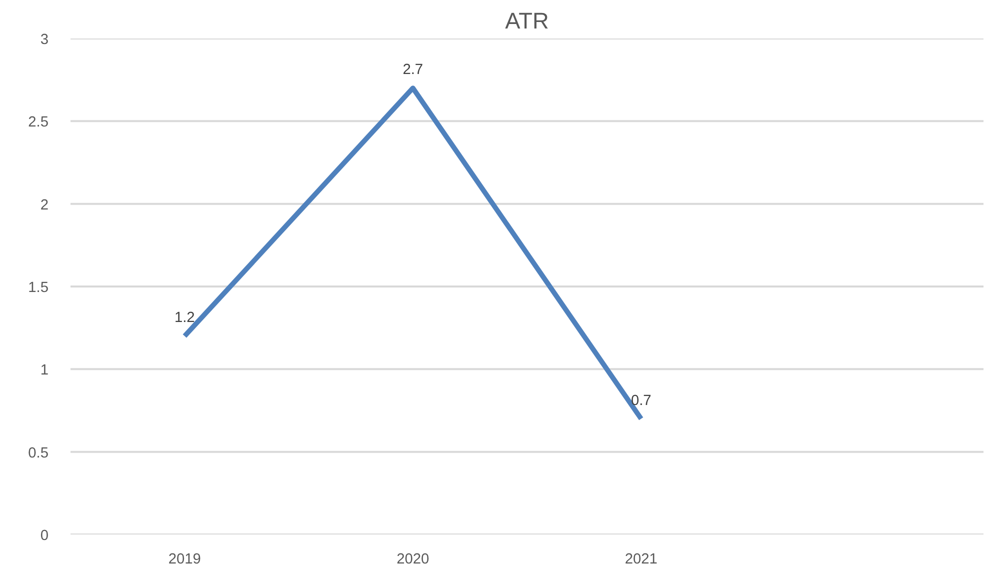 Image resolution: width=999 pixels, height=586 pixels. I want to click on y-tick-label: 1, so click(44, 370).